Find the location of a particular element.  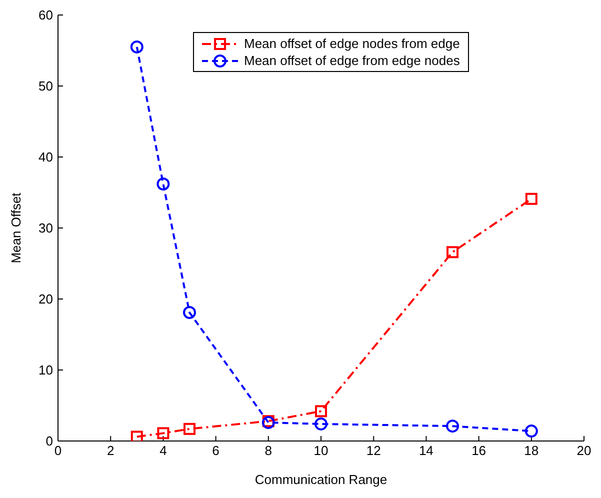

y-tick-label: 60 is located at coordinates (45, 15).